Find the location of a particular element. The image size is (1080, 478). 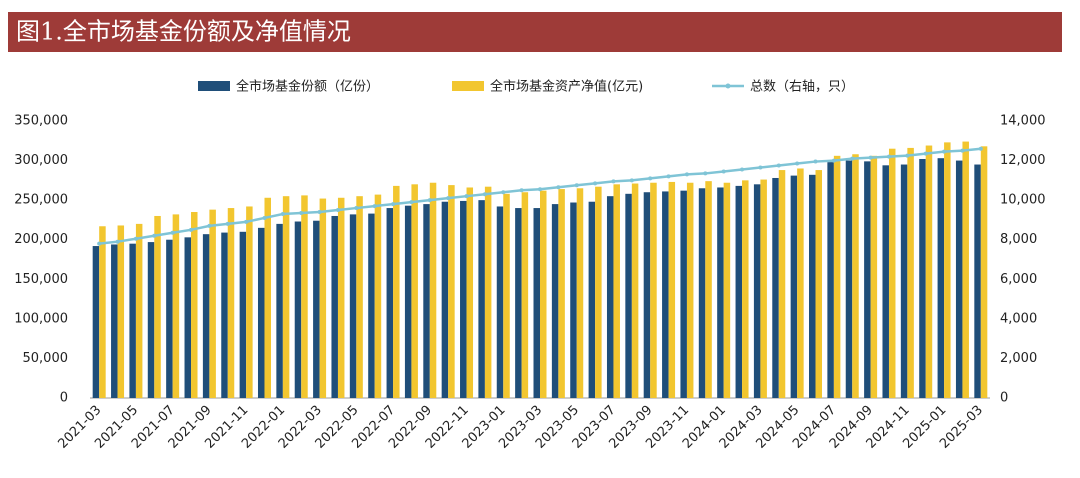

y2-tick-label: 8,000 is located at coordinates (1018, 239).